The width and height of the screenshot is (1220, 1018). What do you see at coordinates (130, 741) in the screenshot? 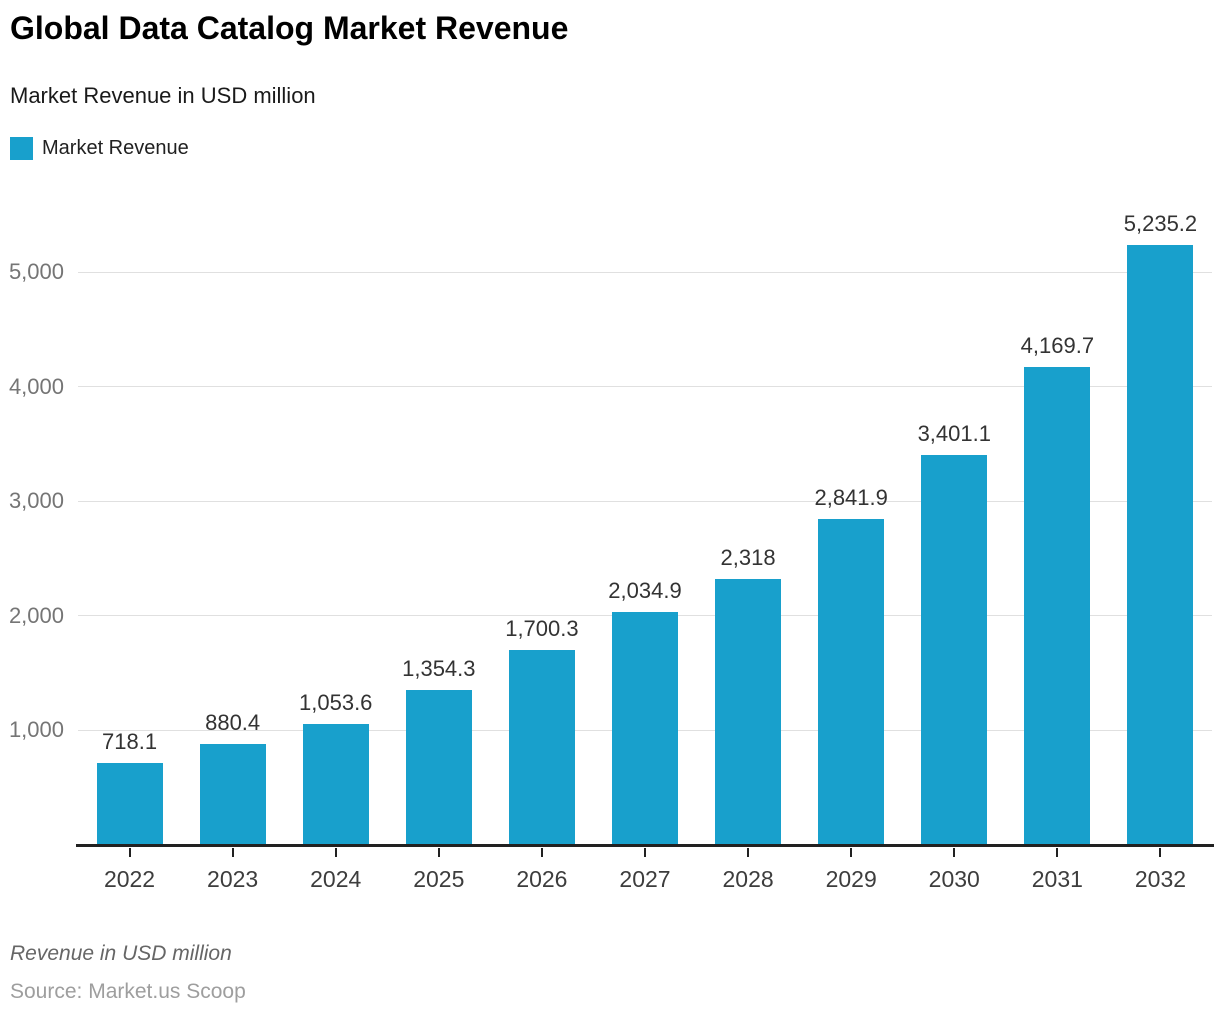
I see `bar-value-label: 718.1` at bounding box center [130, 741].